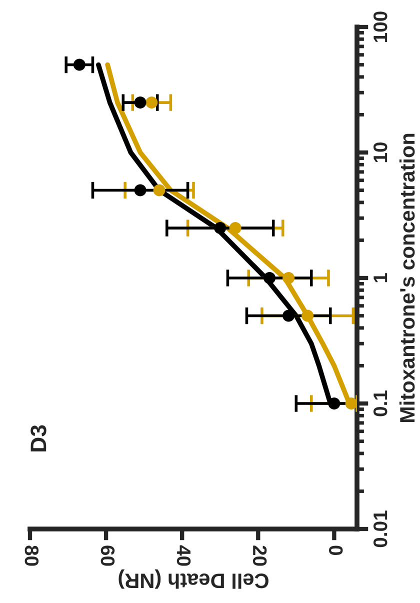  I want to click on x-axis-title: Cell Death (NR), so click(193, 579).